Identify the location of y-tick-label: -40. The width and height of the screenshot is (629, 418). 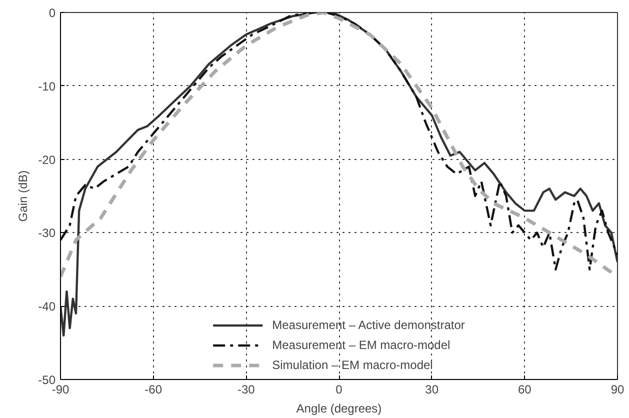
(47, 307).